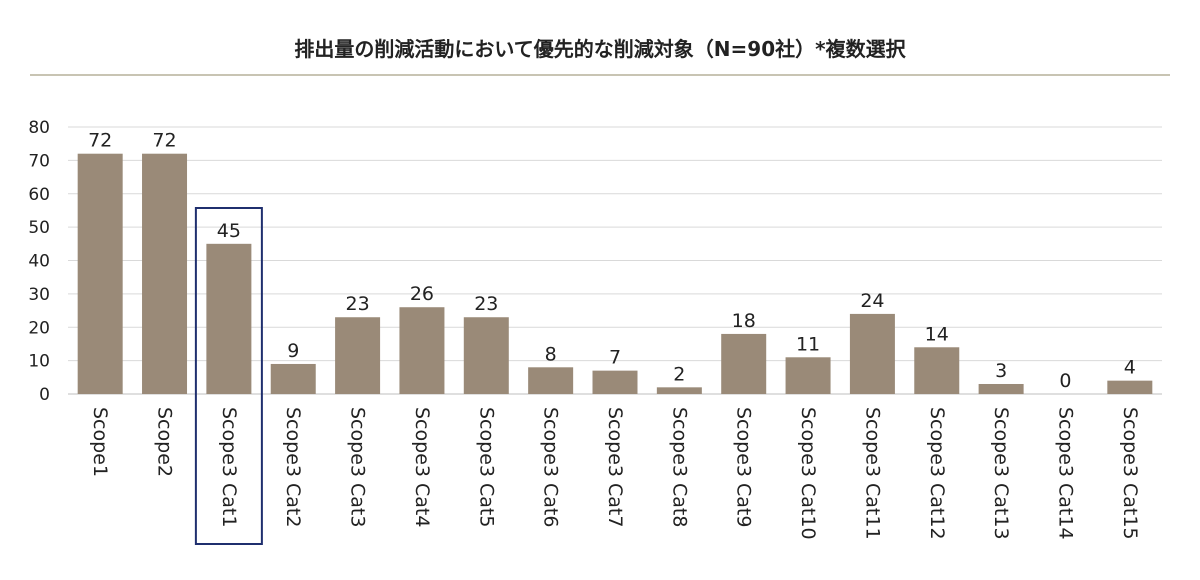 The height and width of the screenshot is (580, 1200). I want to click on highlight-rectangle, so click(228, 376).